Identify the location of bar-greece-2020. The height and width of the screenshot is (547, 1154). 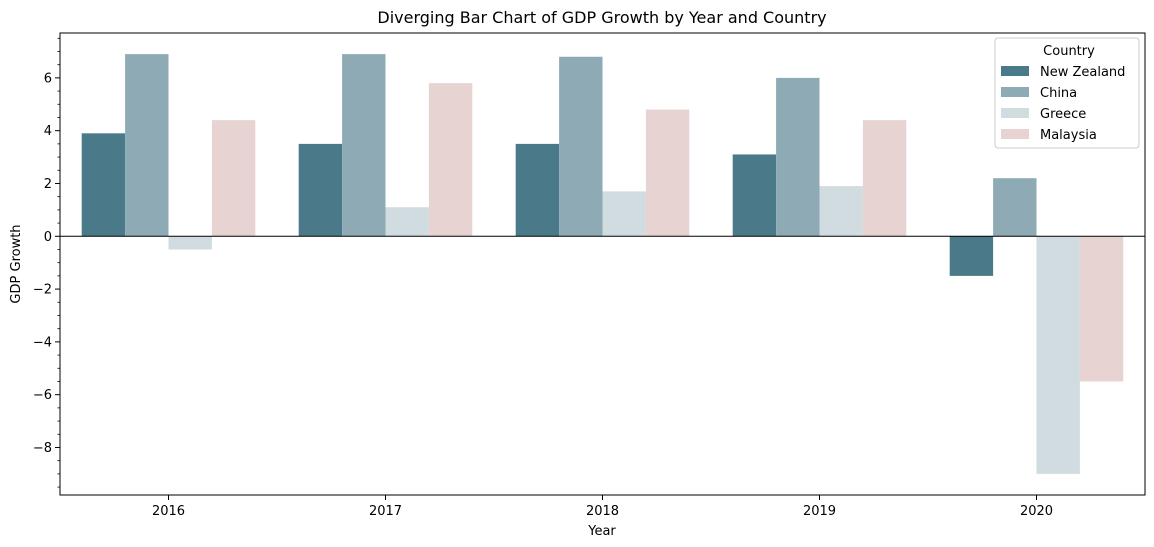
(1058, 355).